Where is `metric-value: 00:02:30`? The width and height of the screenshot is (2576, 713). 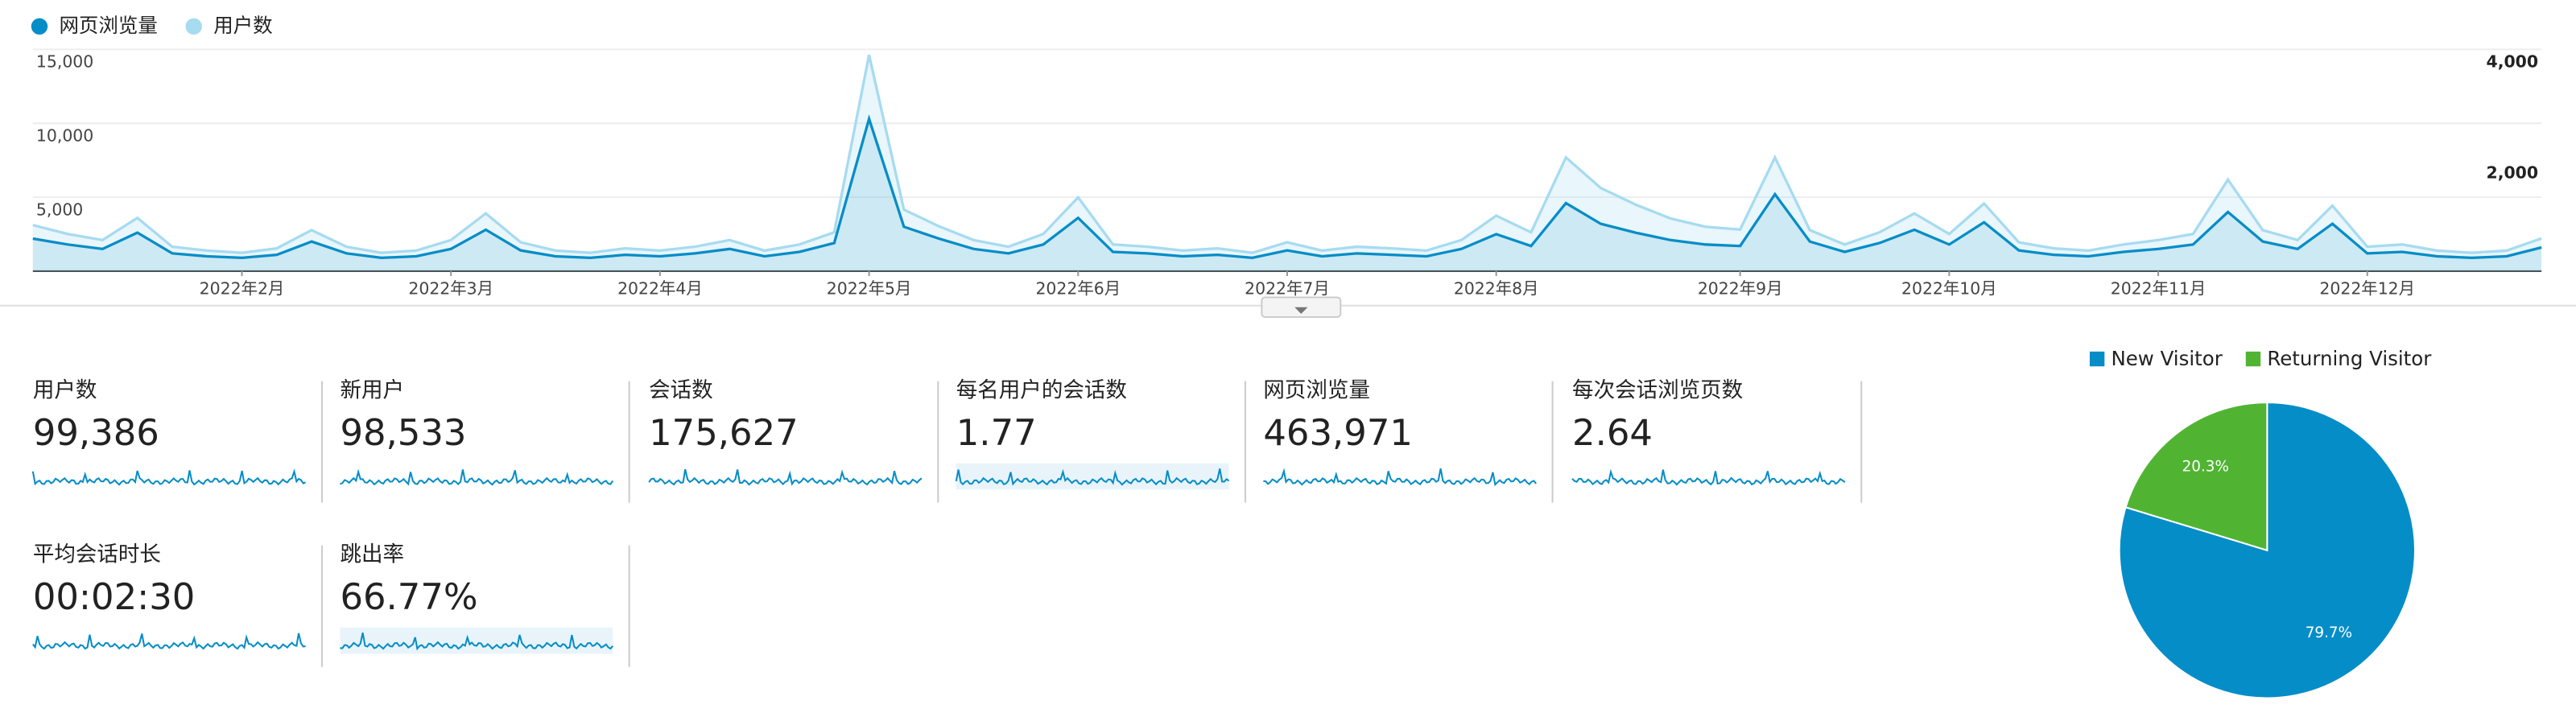 metric-value: 00:02:30 is located at coordinates (114, 596).